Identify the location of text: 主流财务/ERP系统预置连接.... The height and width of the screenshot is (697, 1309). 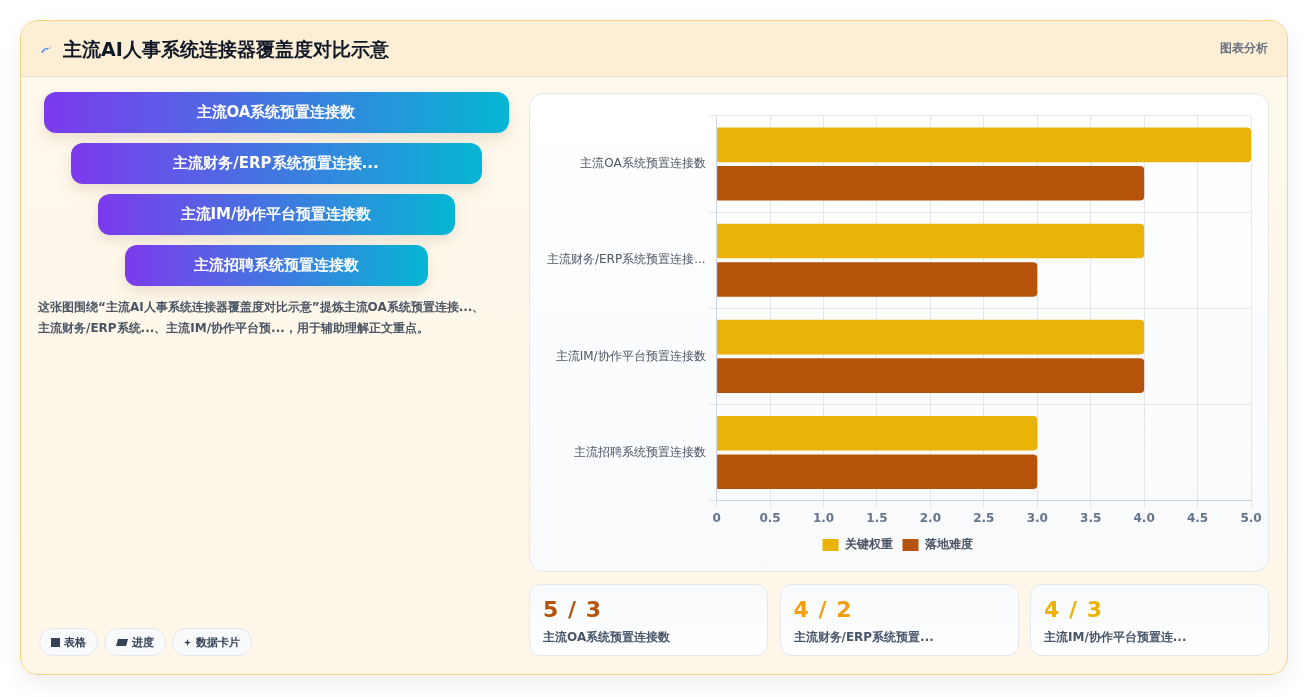
(276, 163).